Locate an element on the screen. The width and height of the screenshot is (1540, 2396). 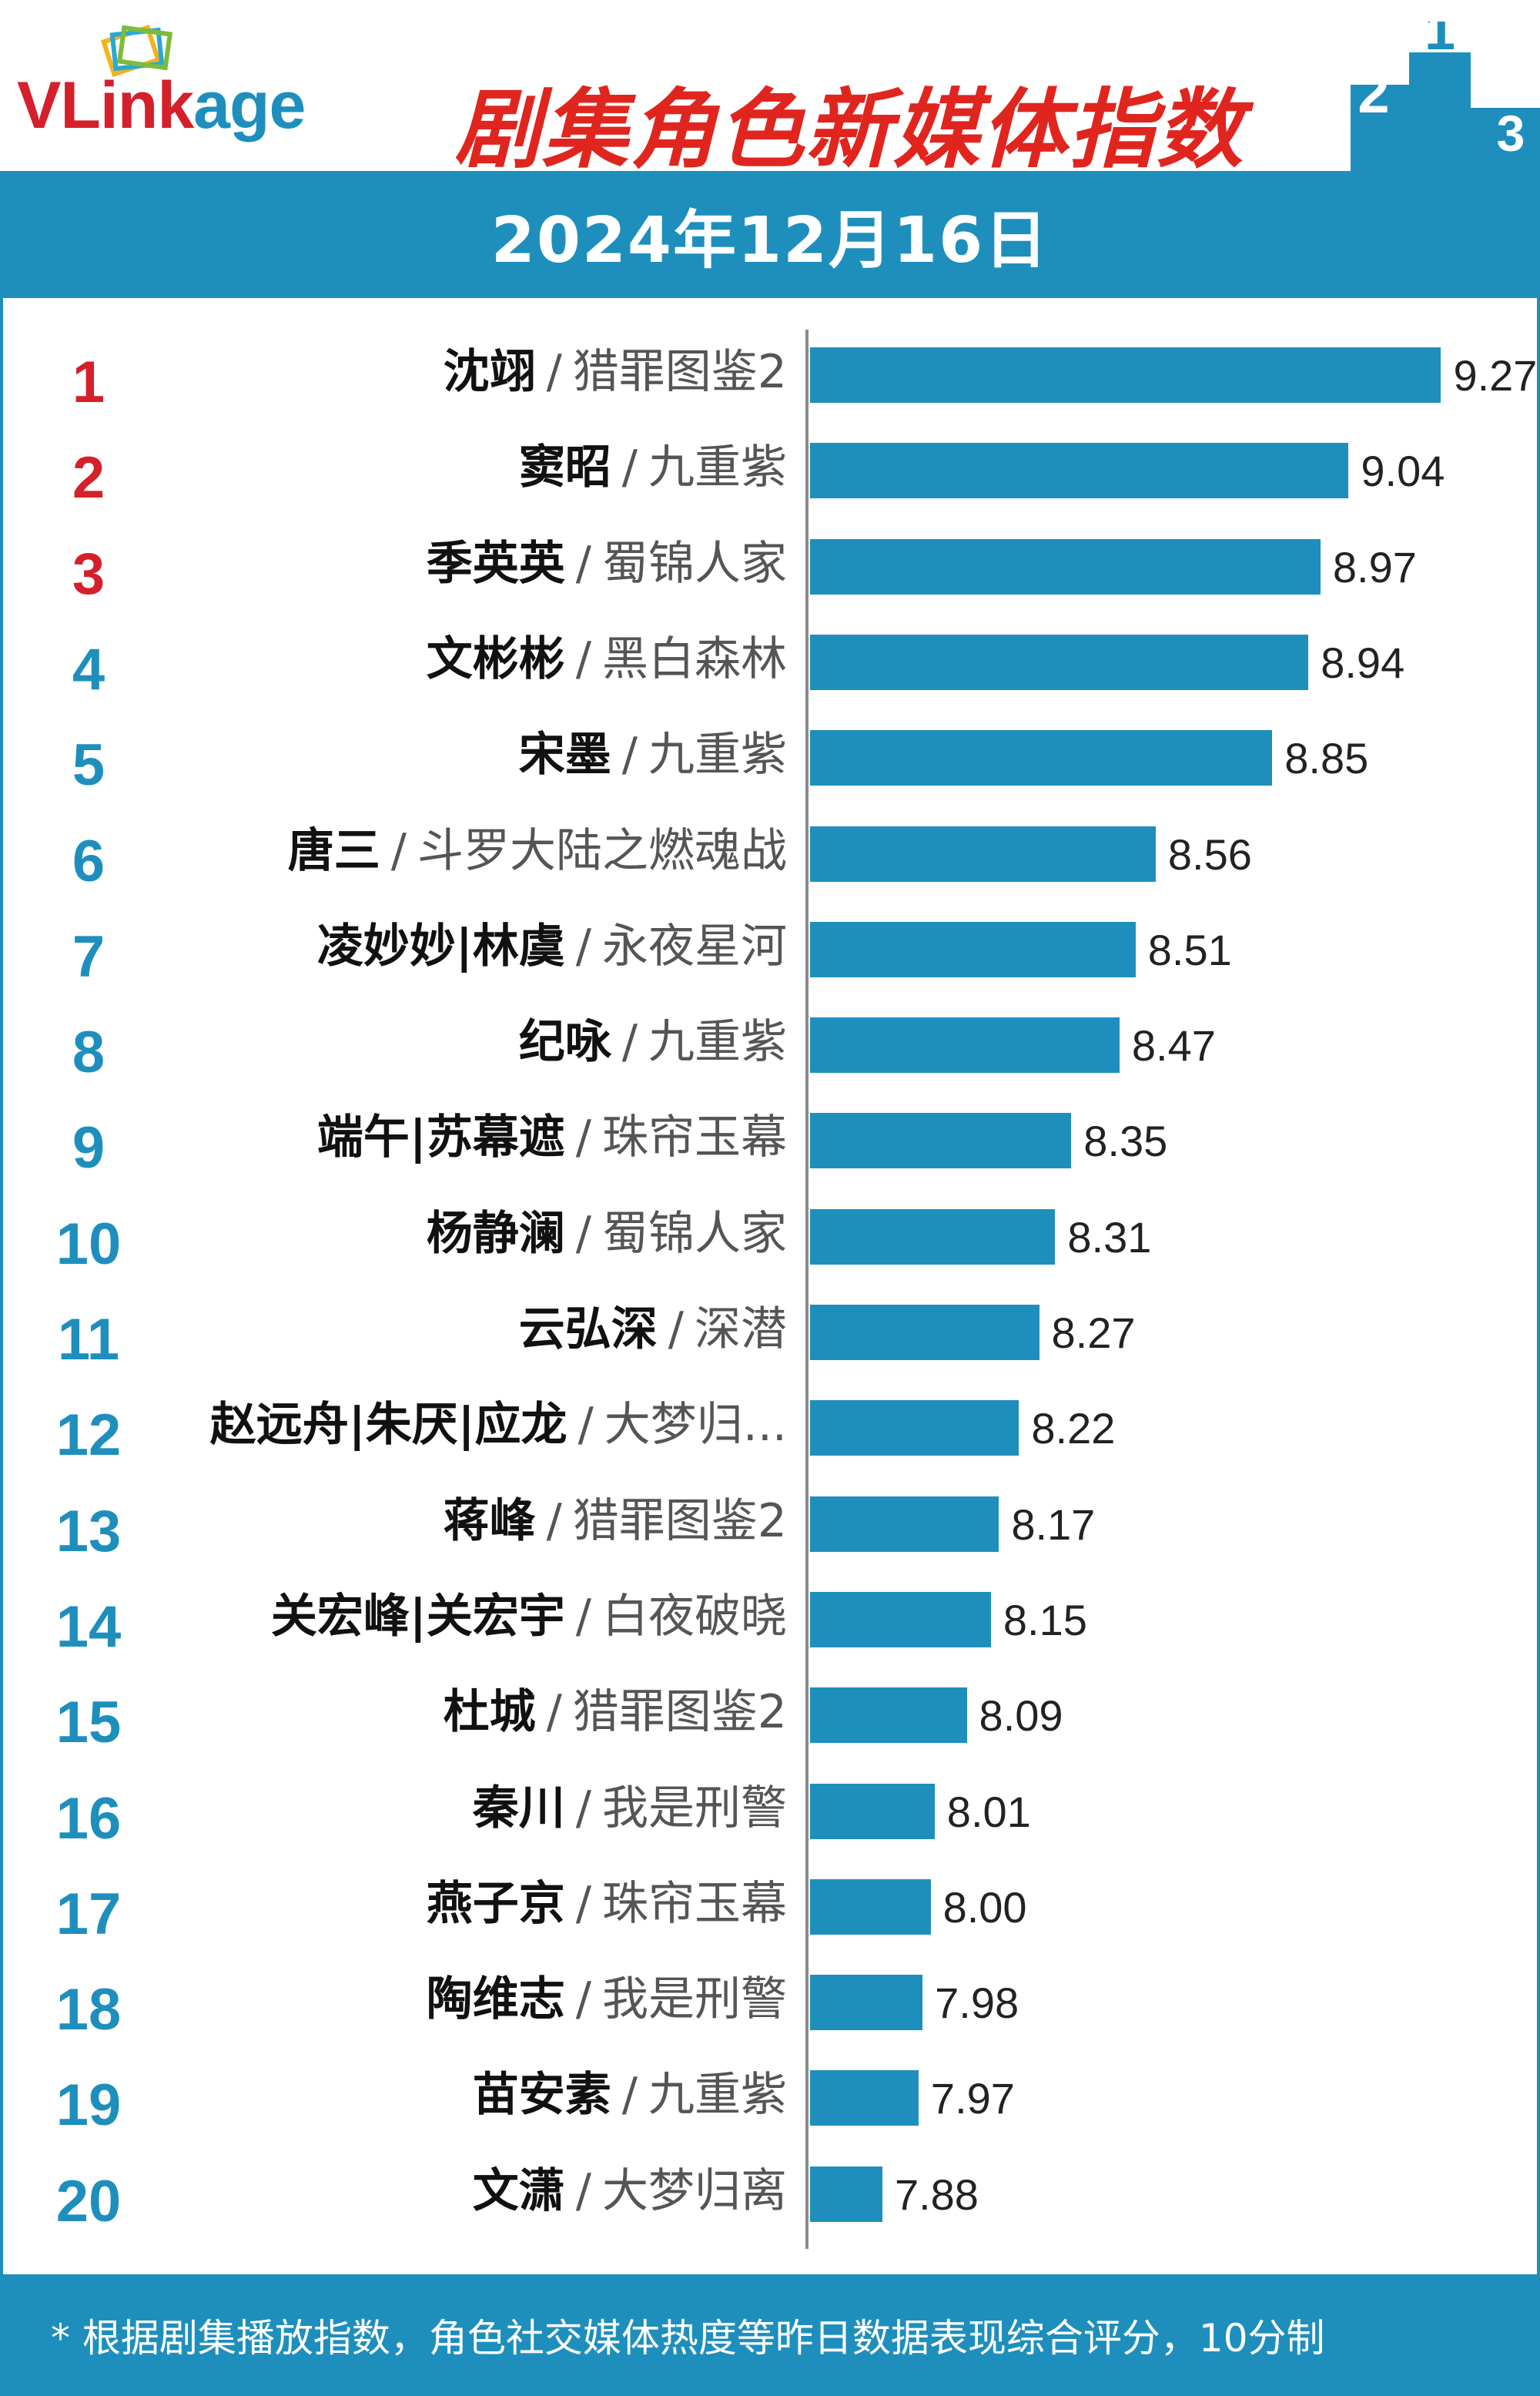
rank-number: 10 is located at coordinates (88, 1244).